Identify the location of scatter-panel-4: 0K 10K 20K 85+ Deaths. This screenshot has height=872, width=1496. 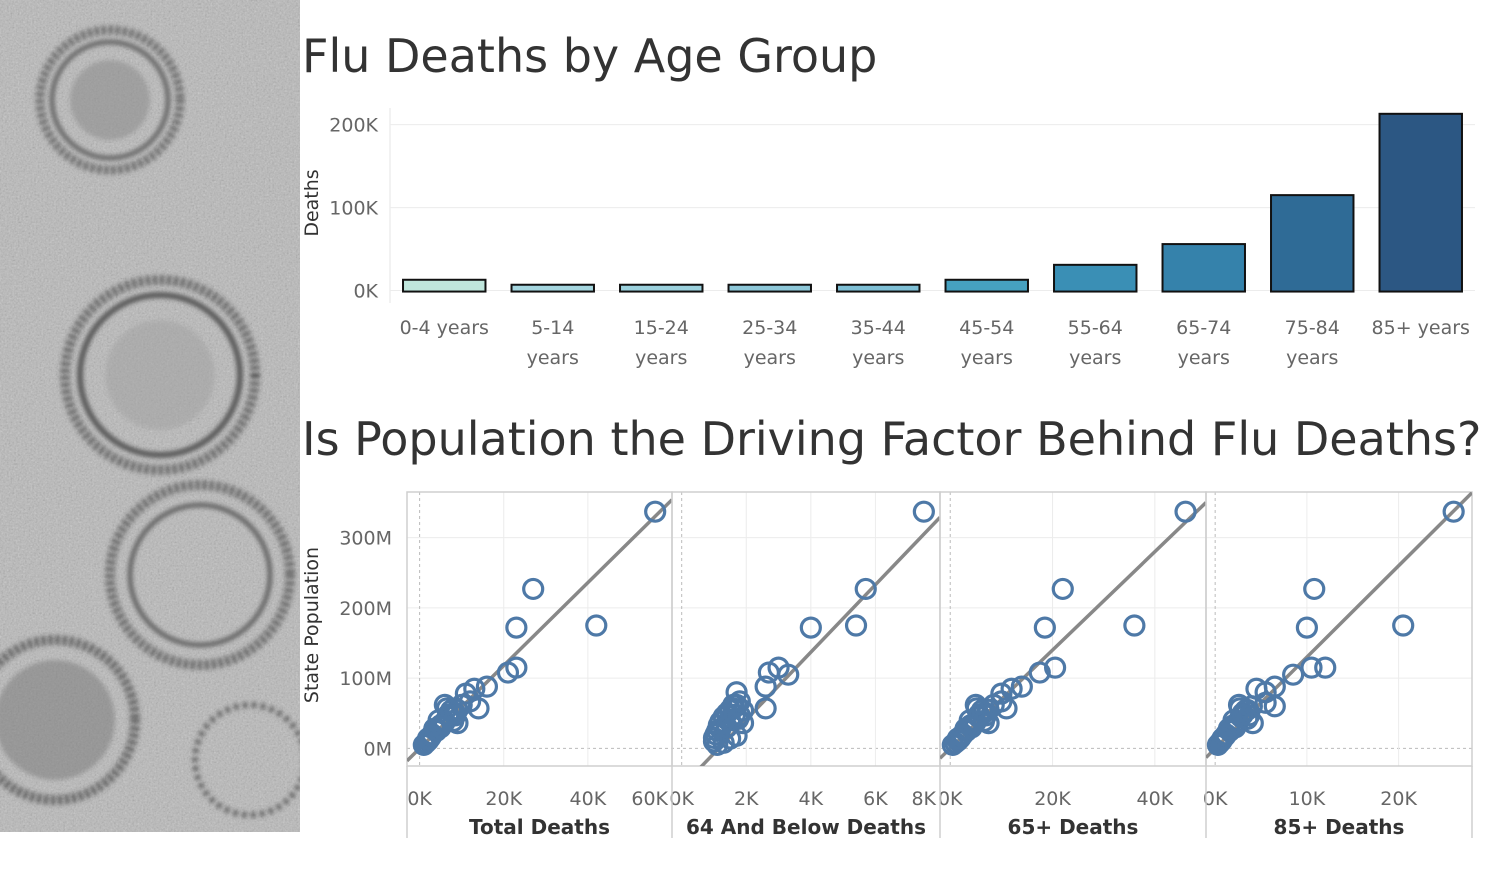
(1338, 665).